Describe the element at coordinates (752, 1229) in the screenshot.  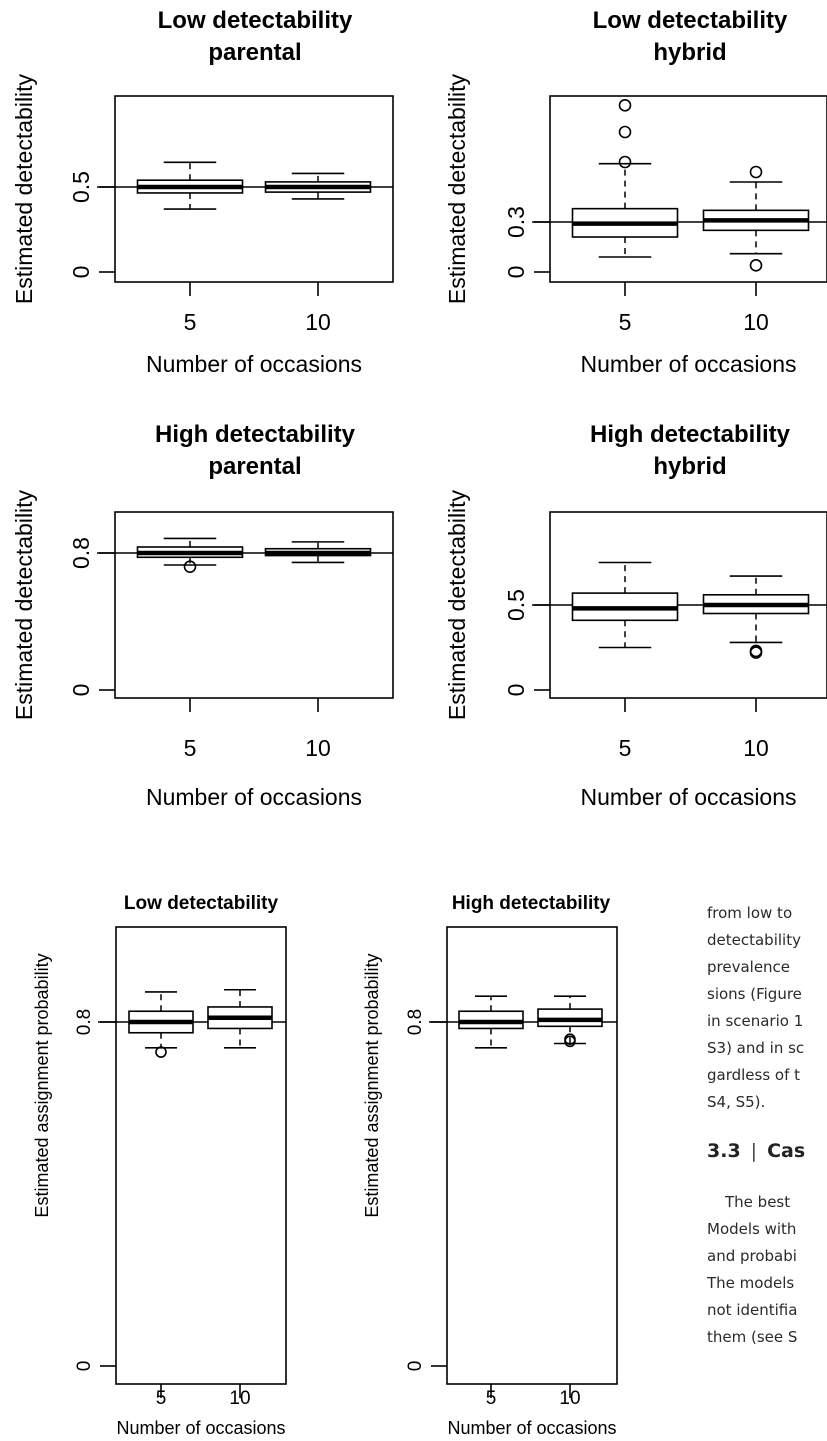
I see `text-line: Models with` at that location.